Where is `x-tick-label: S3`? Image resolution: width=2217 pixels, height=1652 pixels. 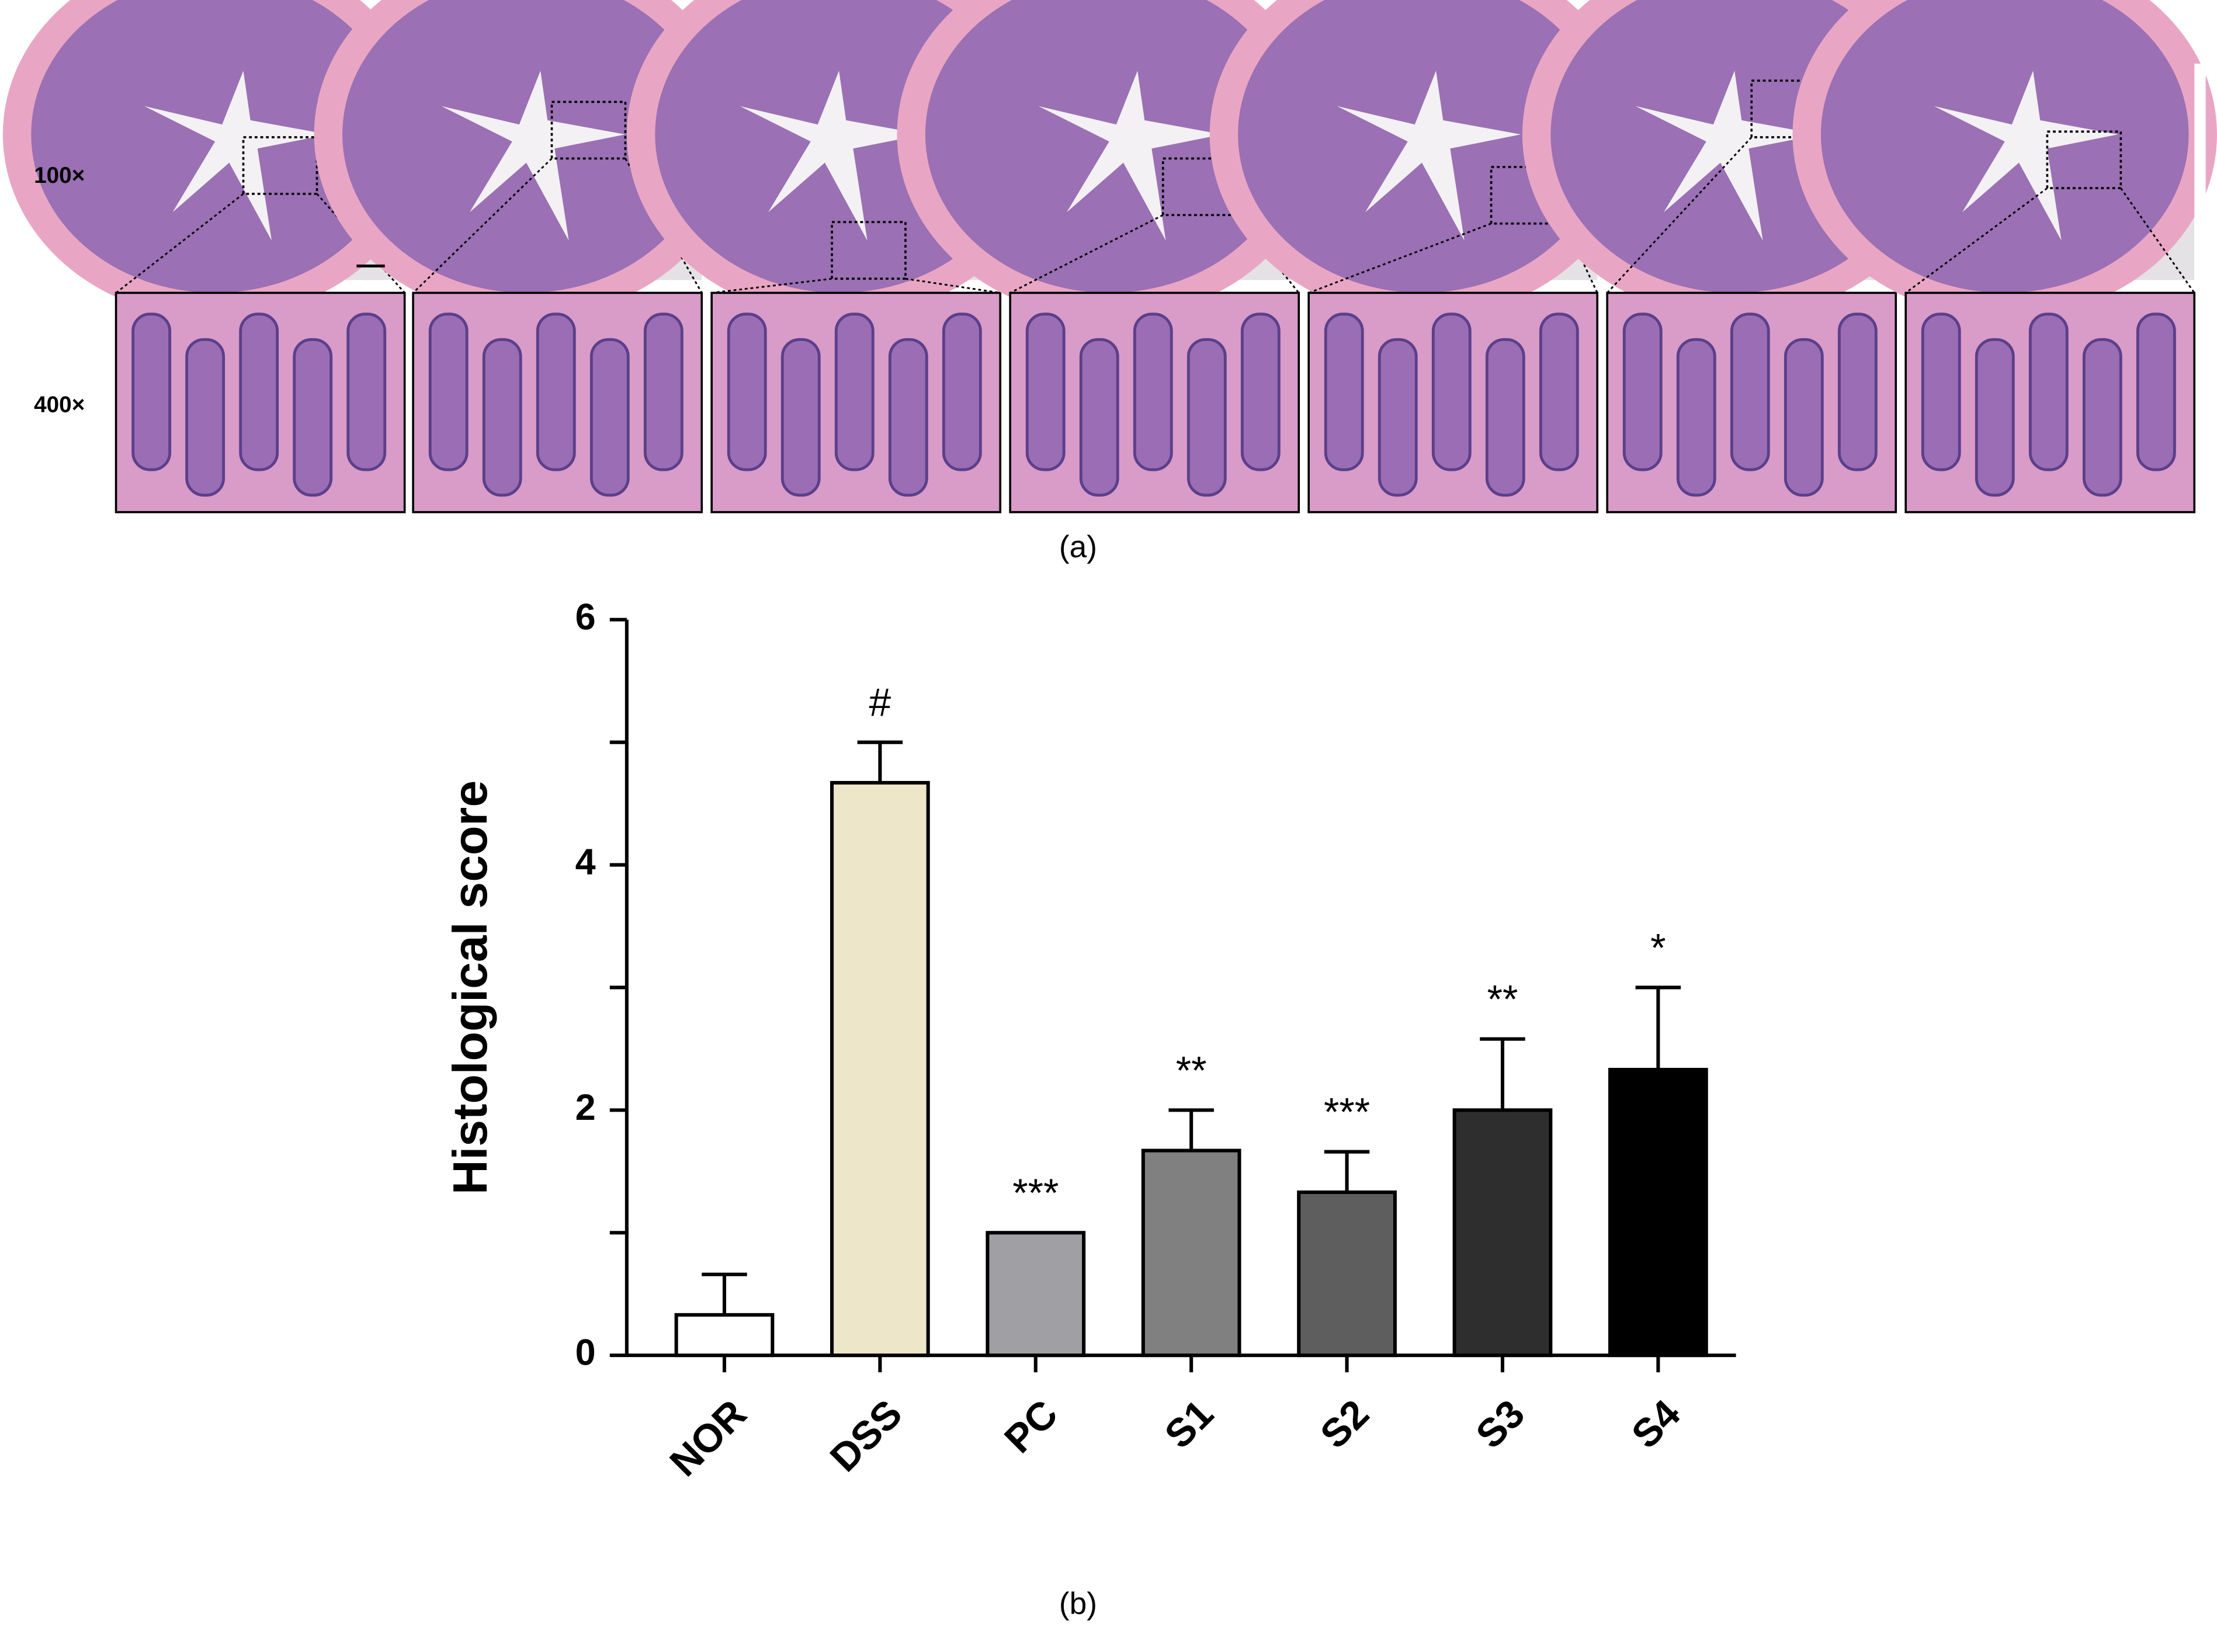
x-tick-label: S3 is located at coordinates (1500, 1424).